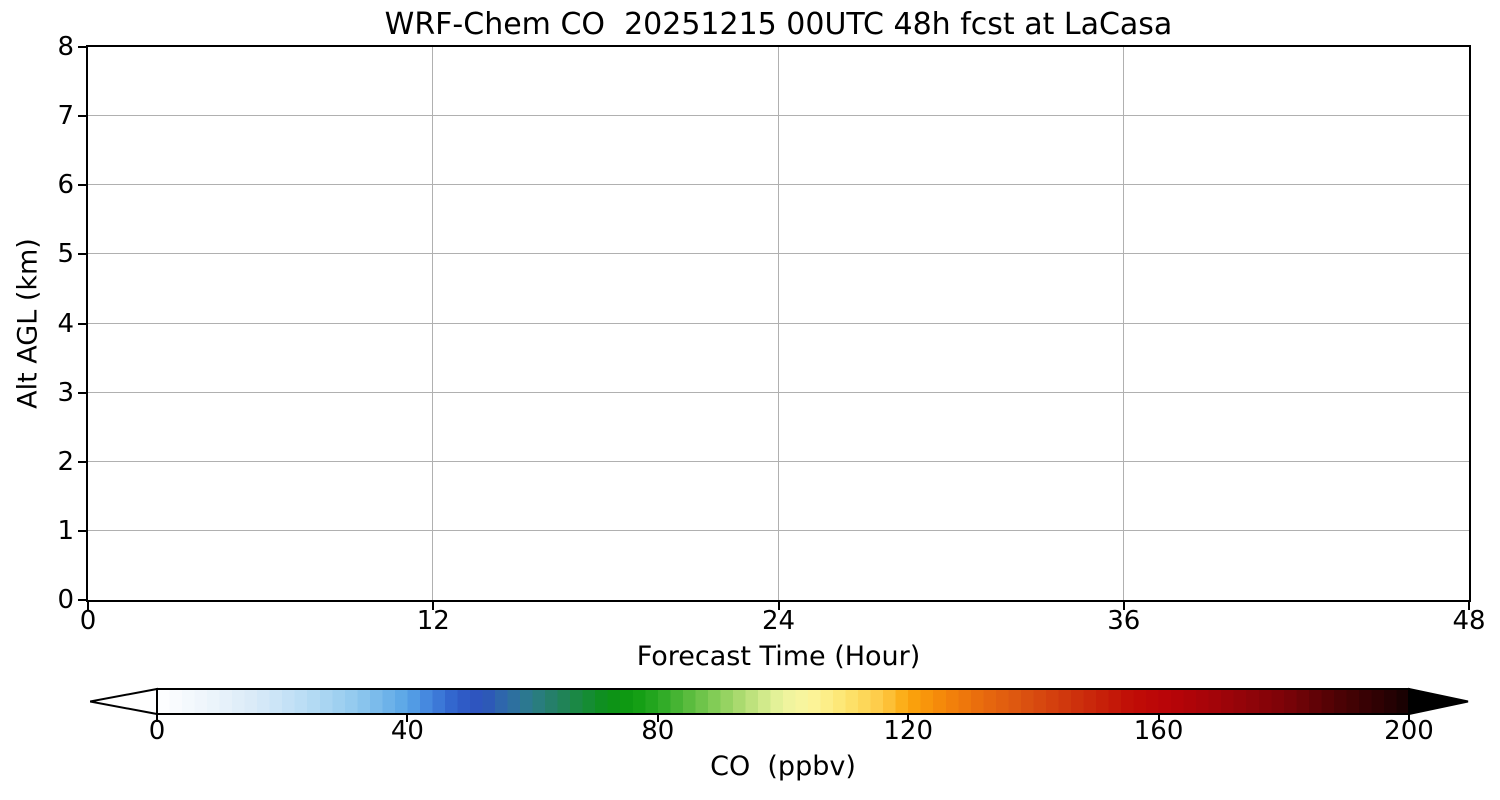 This screenshot has width=1500, height=800. Describe the element at coordinates (1438, 701) in the screenshot. I see `colorbar-over-arrow` at that location.